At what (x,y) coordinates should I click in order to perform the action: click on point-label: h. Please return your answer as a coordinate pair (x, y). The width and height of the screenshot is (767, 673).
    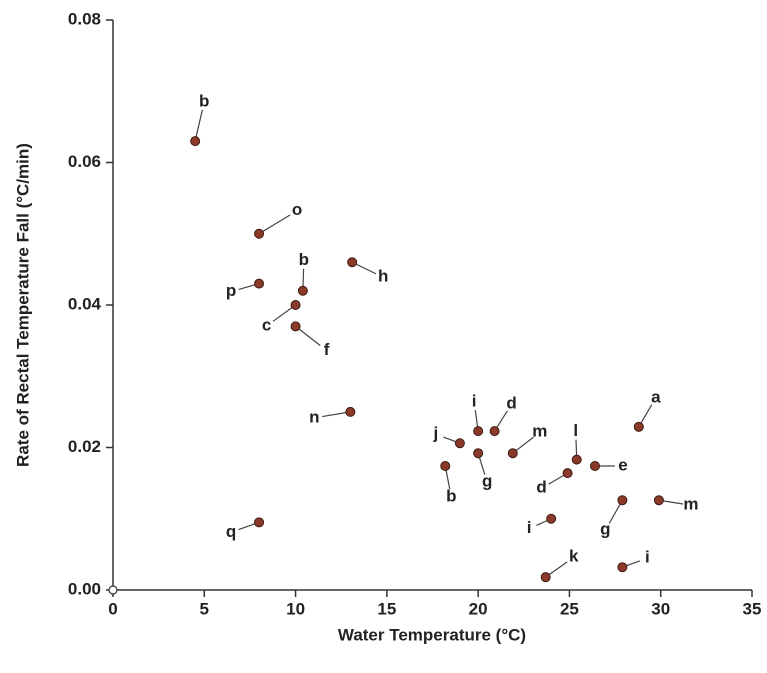
    Looking at the image, I should click on (383, 276).